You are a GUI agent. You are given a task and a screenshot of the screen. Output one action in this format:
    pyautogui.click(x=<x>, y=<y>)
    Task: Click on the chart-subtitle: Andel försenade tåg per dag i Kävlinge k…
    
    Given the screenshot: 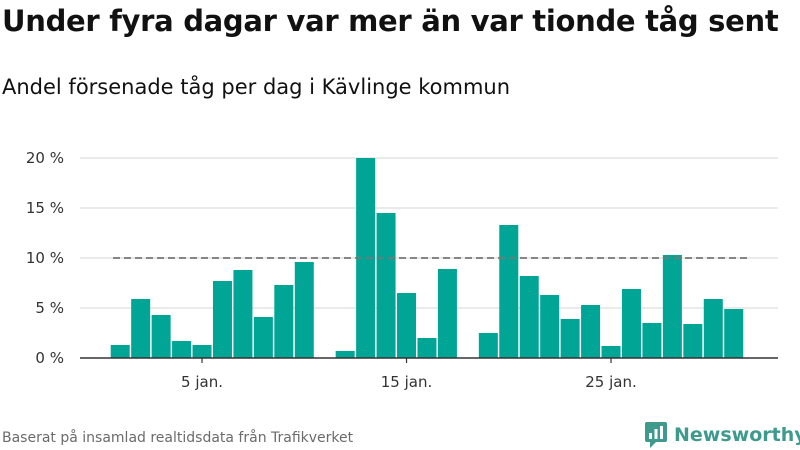 What is the action you would take?
    pyautogui.click(x=256, y=87)
    